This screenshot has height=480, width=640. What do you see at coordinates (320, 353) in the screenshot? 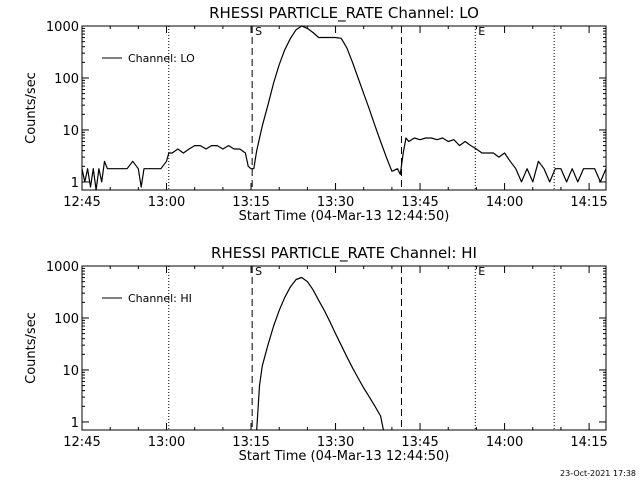
I see `series-line` at bounding box center [320, 353].